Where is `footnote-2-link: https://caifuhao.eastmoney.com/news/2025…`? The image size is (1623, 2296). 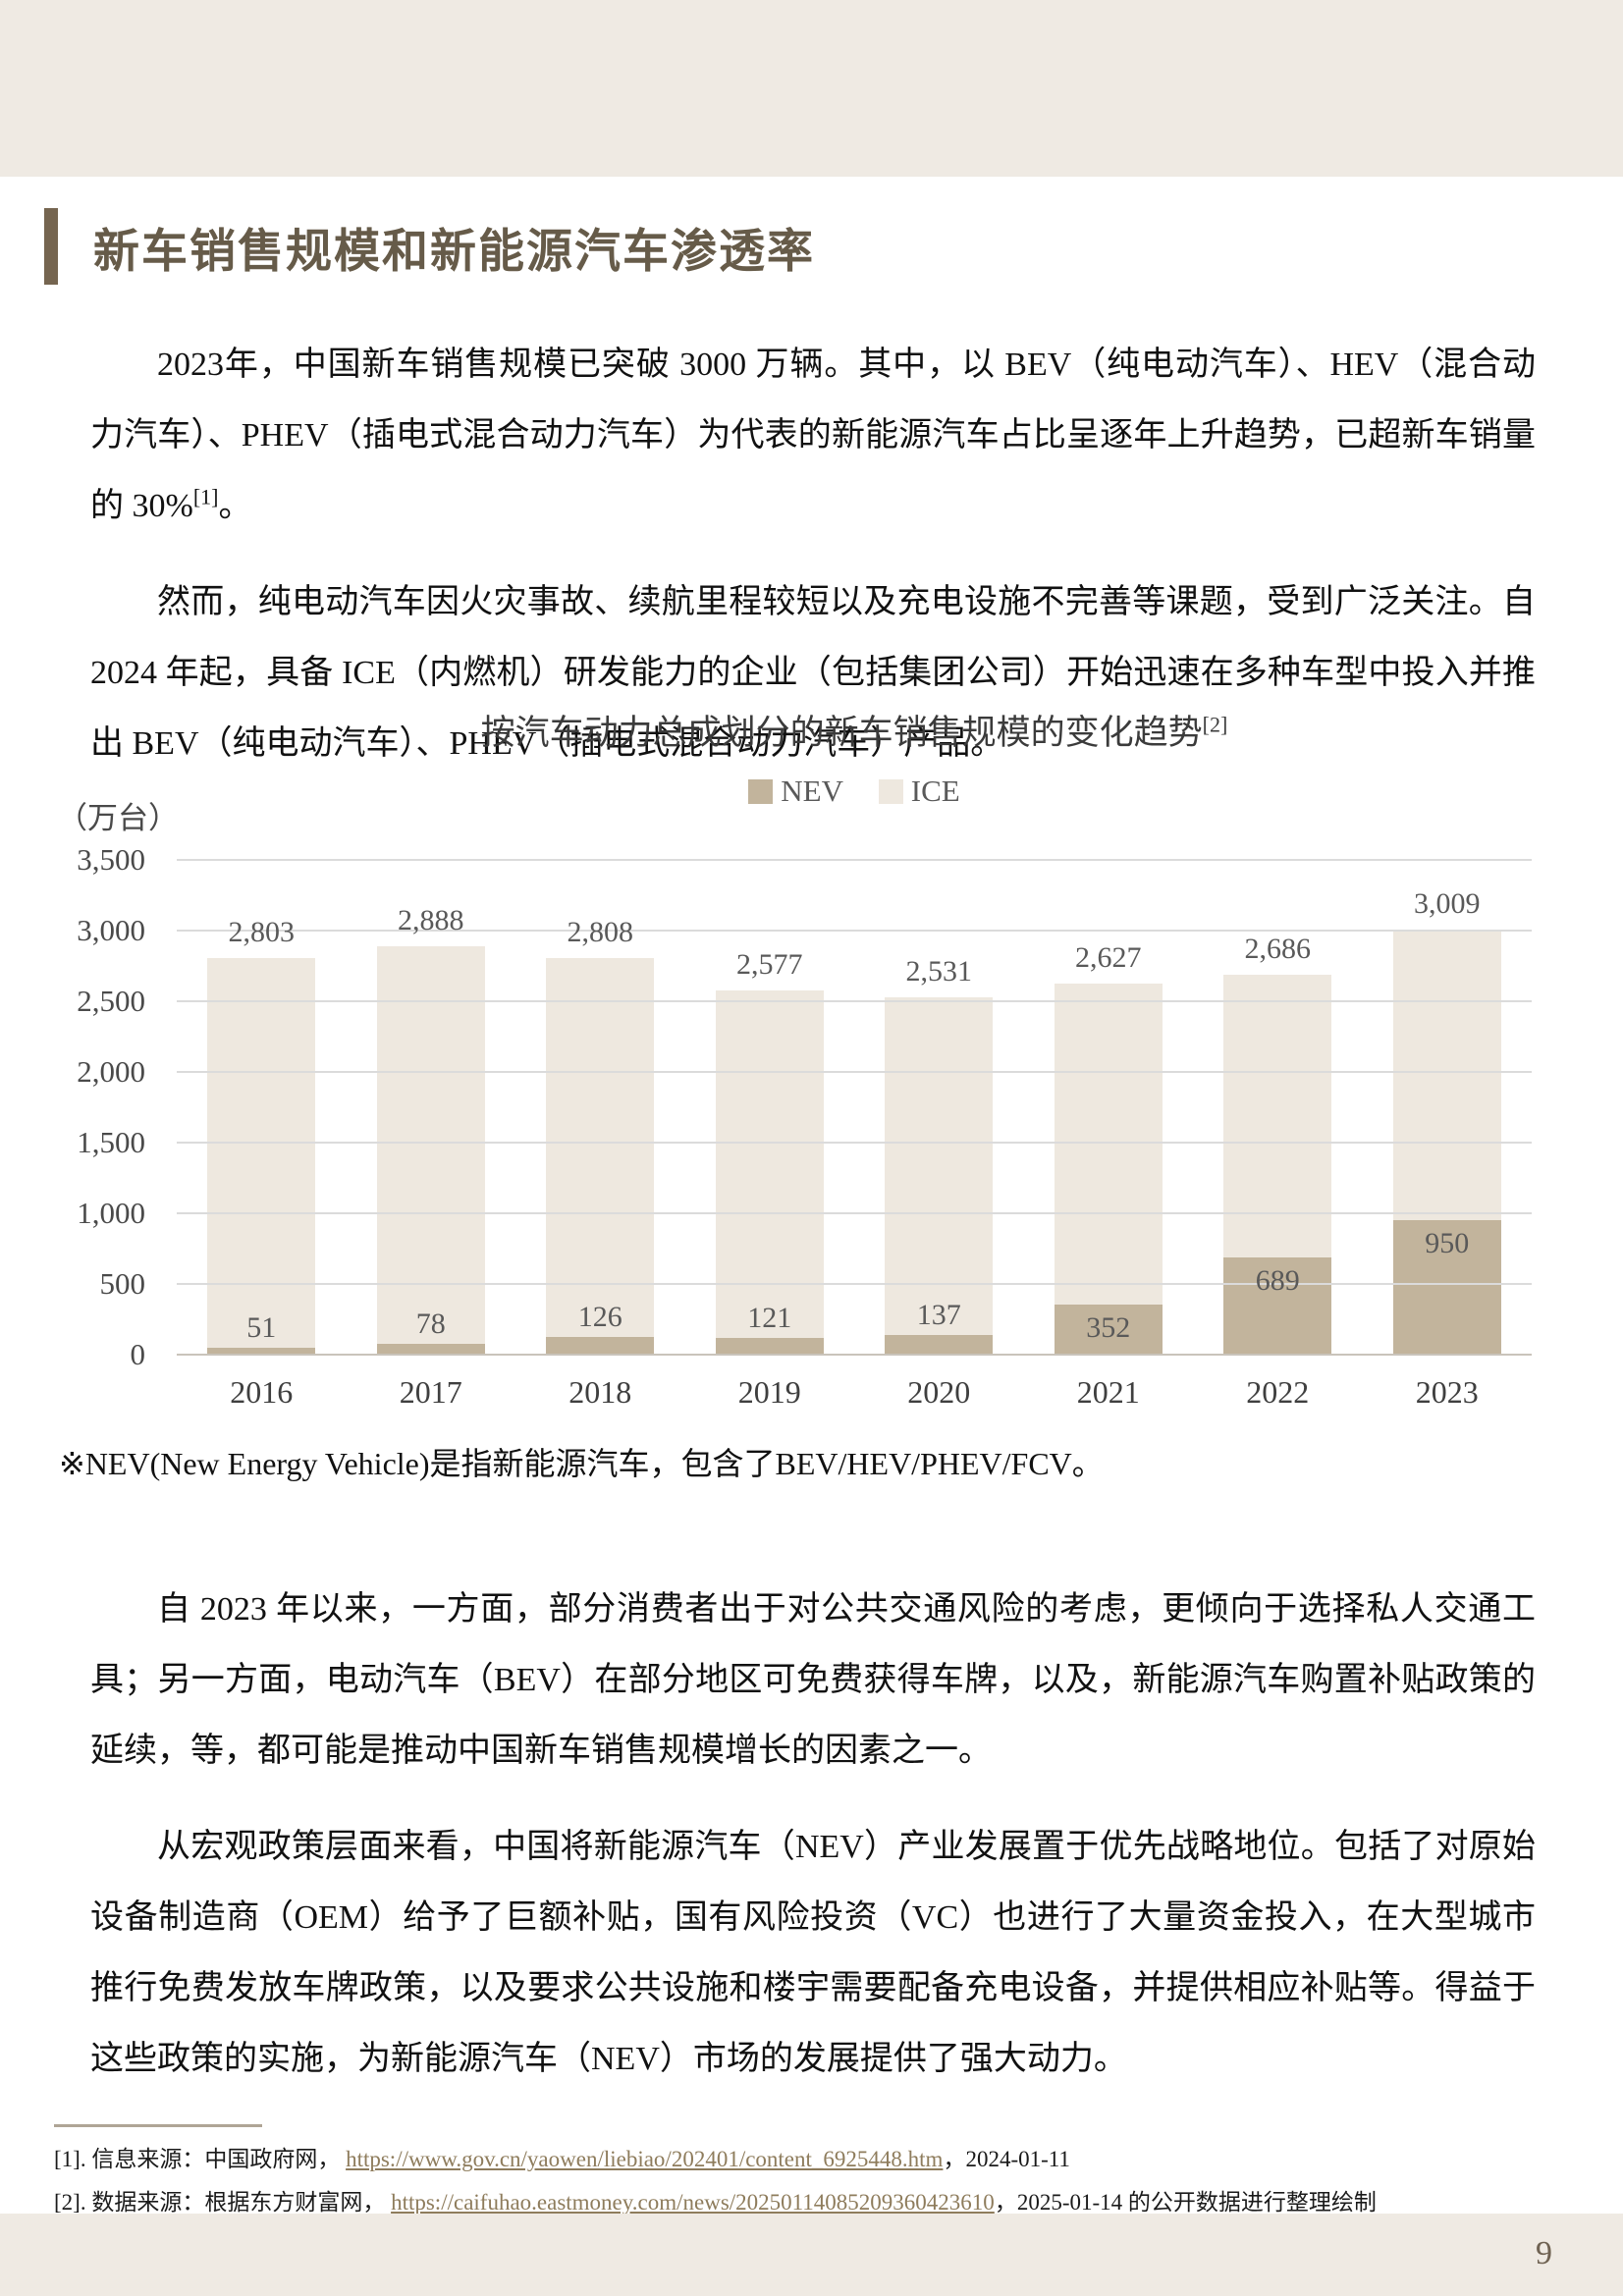
footnote-2-link: https://caifuhao.eastmoney.com/news/2025… is located at coordinates (693, 2203).